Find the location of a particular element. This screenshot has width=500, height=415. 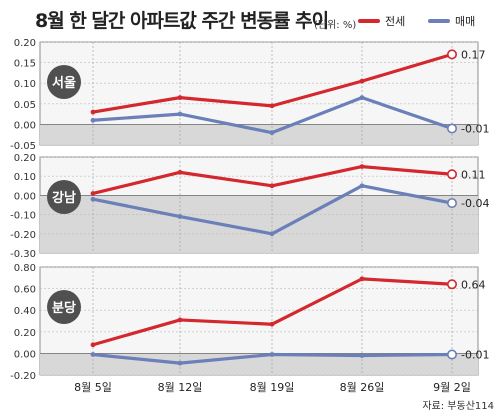

chart-header: 8월 한 달간 아파트값 주간 변동률 추이 (단위: %) 전세 매매 is located at coordinates (250, 18).